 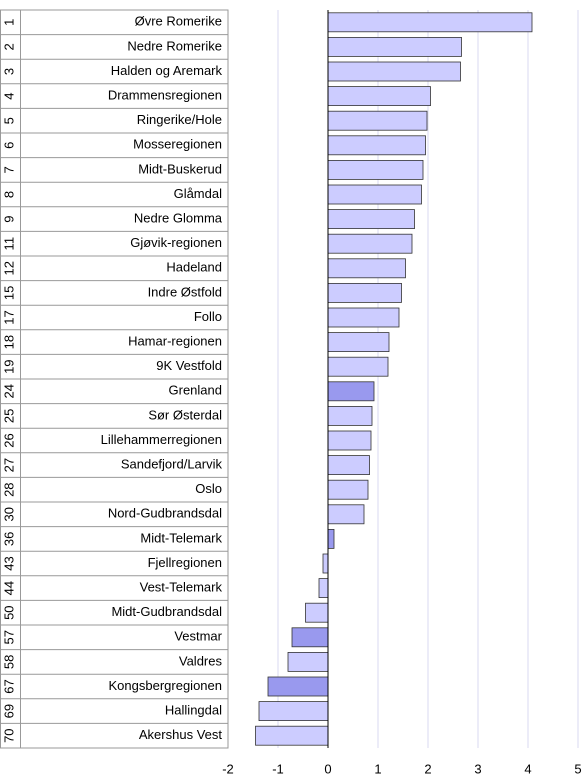 I want to click on rank-label: 4, so click(x=8, y=95).